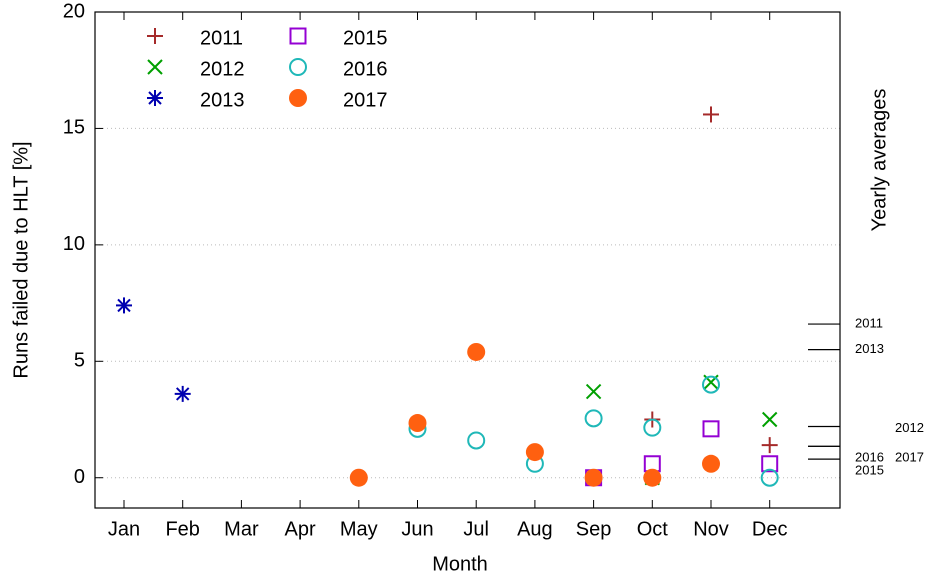 The image size is (935, 580). Describe the element at coordinates (74, 11) in the screenshot. I see `y-tick-label: 20` at that location.